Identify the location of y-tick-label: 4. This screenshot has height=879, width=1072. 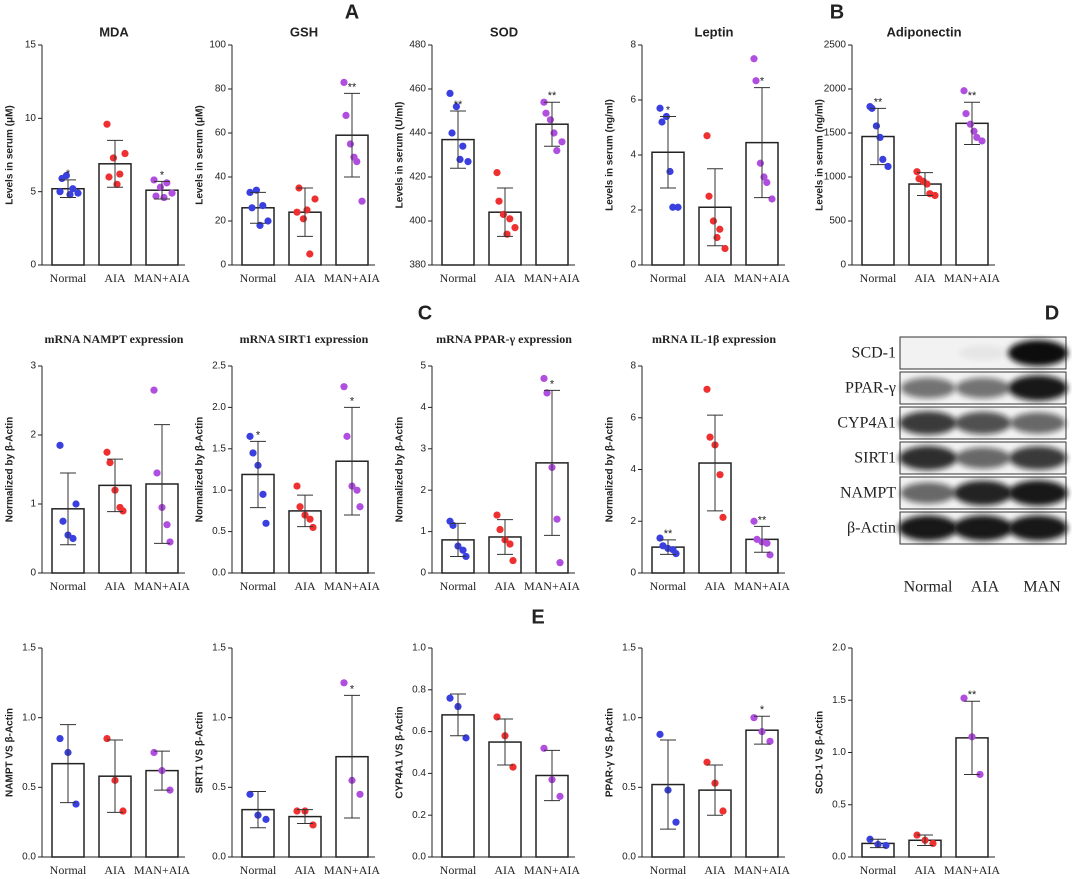
(633, 469).